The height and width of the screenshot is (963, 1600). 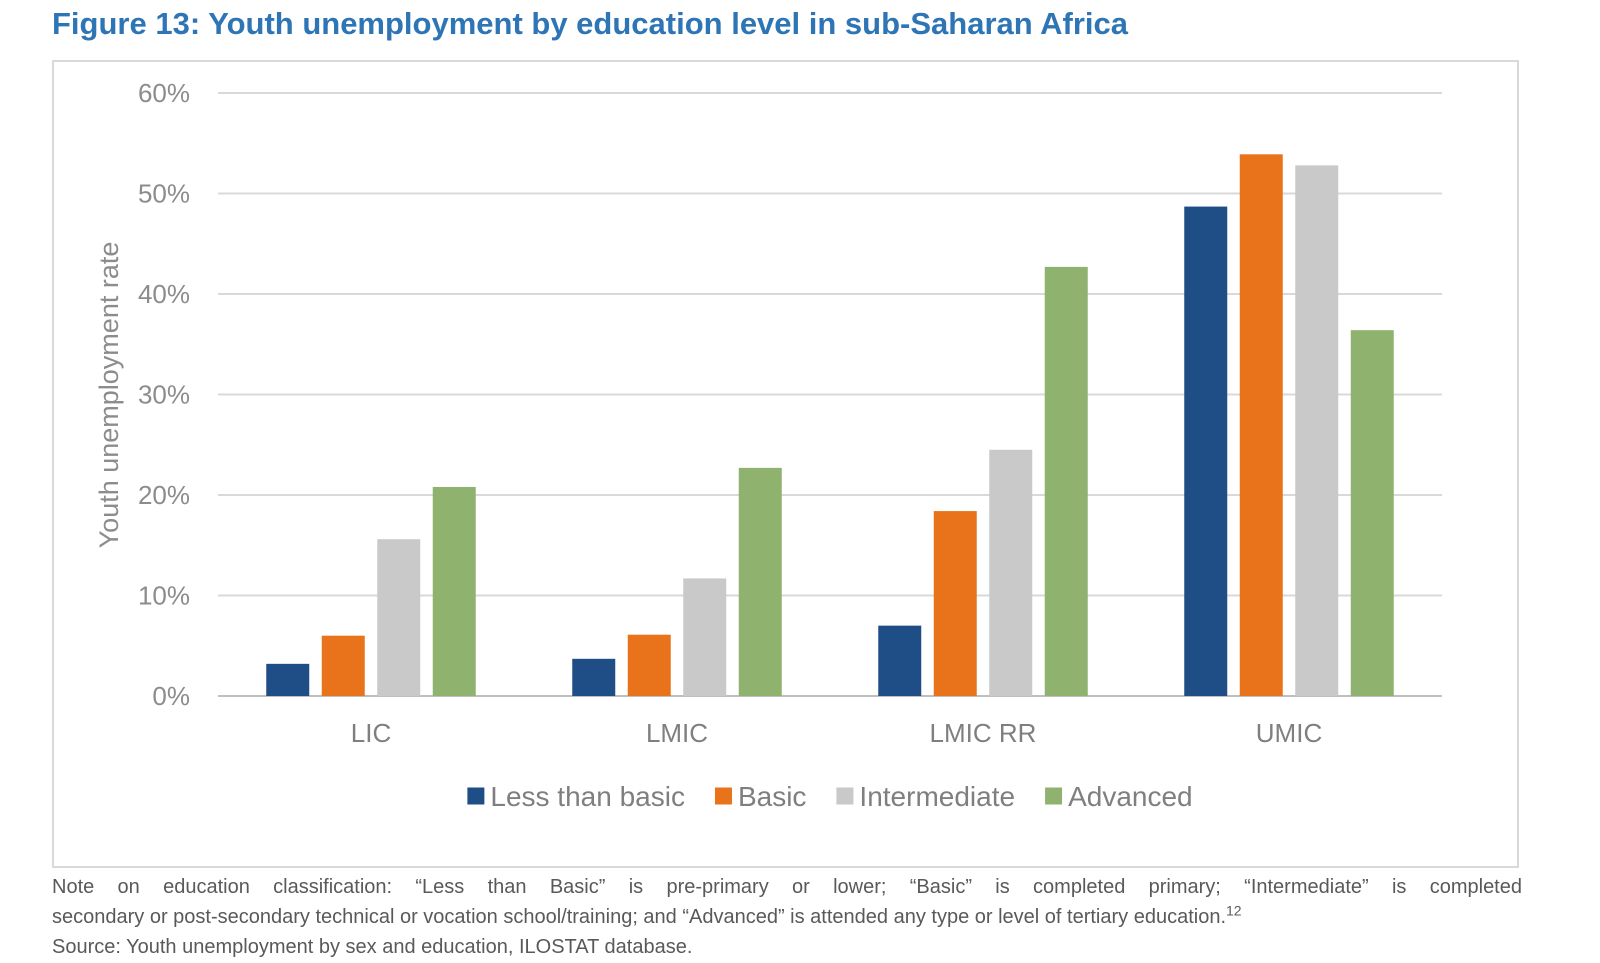 I want to click on legend-label: Advanced, so click(x=1130, y=796).